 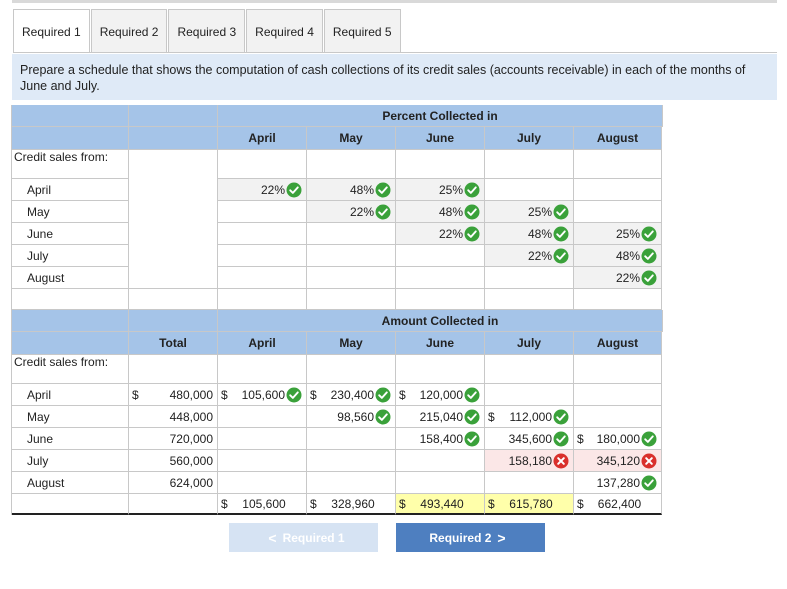 What do you see at coordinates (529, 439) in the screenshot?
I see `amount-input: 345,600` at bounding box center [529, 439].